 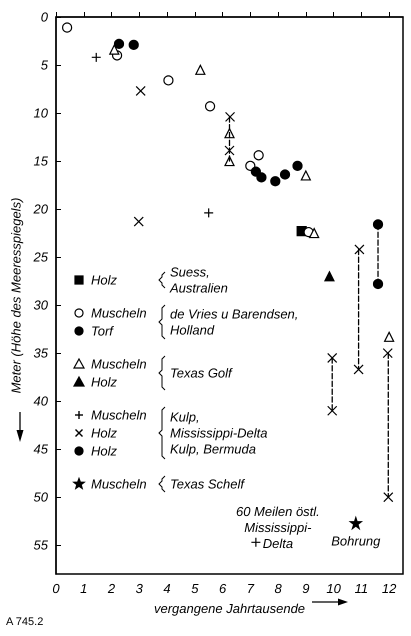 I want to click on x-tick-label: 0, so click(x=56, y=588).